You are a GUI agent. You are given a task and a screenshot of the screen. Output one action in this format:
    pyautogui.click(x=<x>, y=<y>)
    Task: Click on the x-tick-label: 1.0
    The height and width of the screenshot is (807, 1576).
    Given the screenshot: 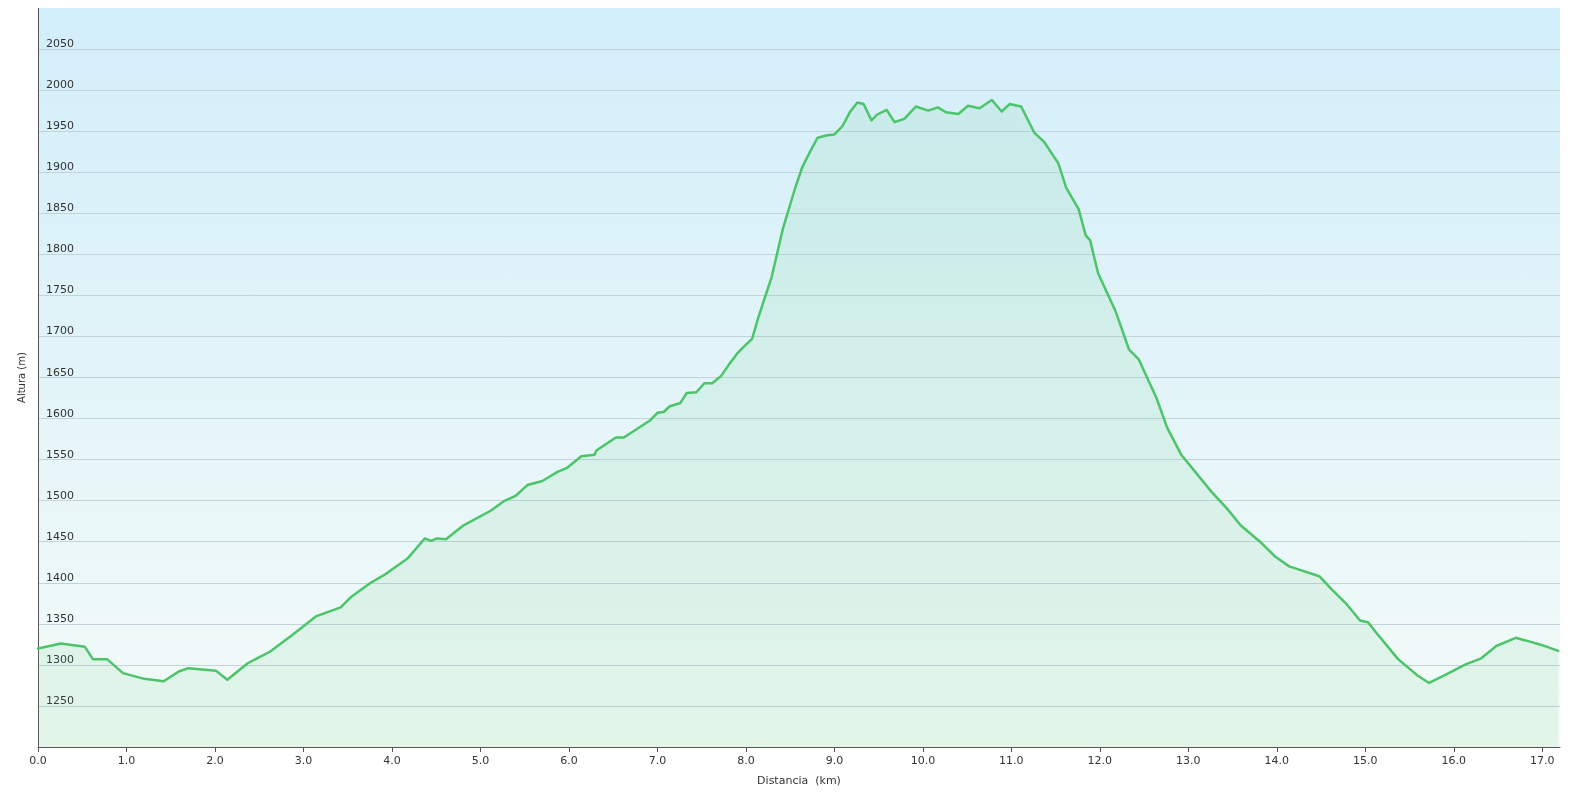 What is the action you would take?
    pyautogui.click(x=126, y=760)
    